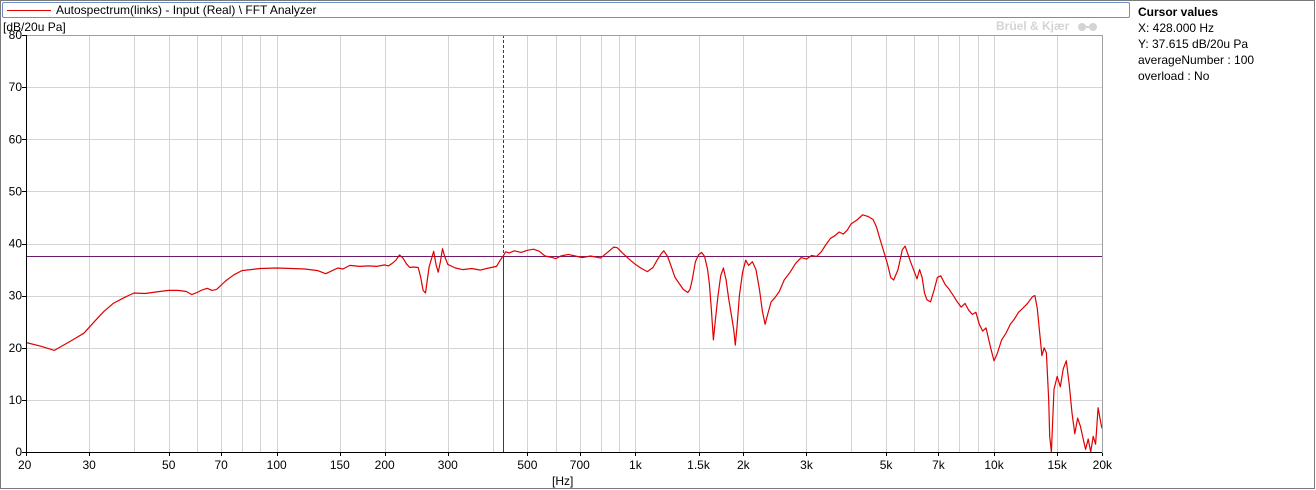 The height and width of the screenshot is (490, 1316). I want to click on x-tick-label: 20k, so click(1103, 465).